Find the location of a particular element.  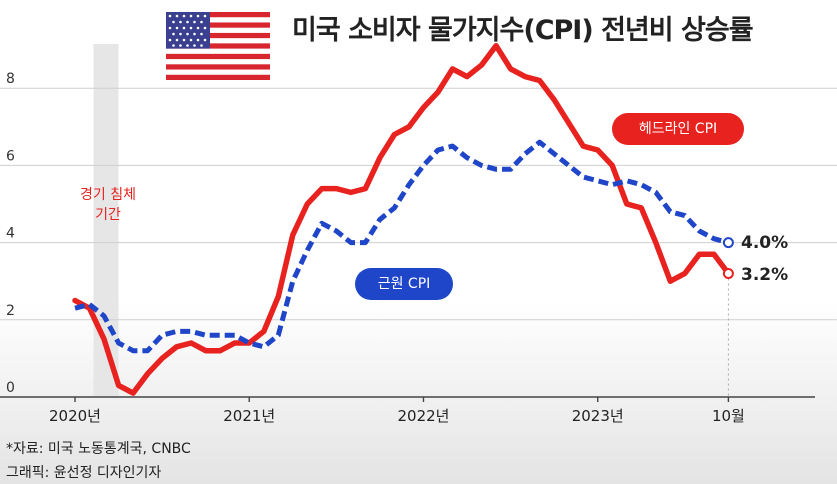

recession-label-line2: 기간 is located at coordinates (108, 215).